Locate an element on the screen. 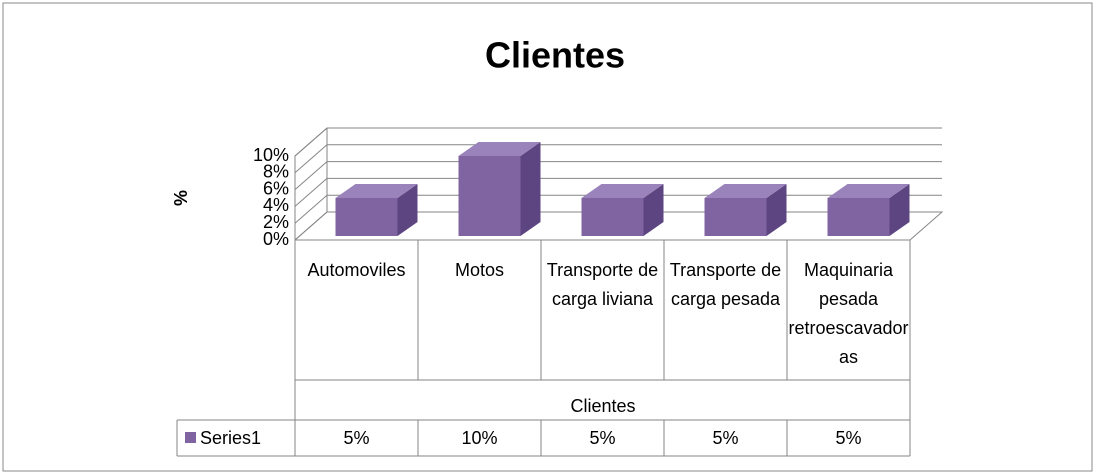 This screenshot has height=476, width=1097. chart-title: Clientes is located at coordinates (555, 55).